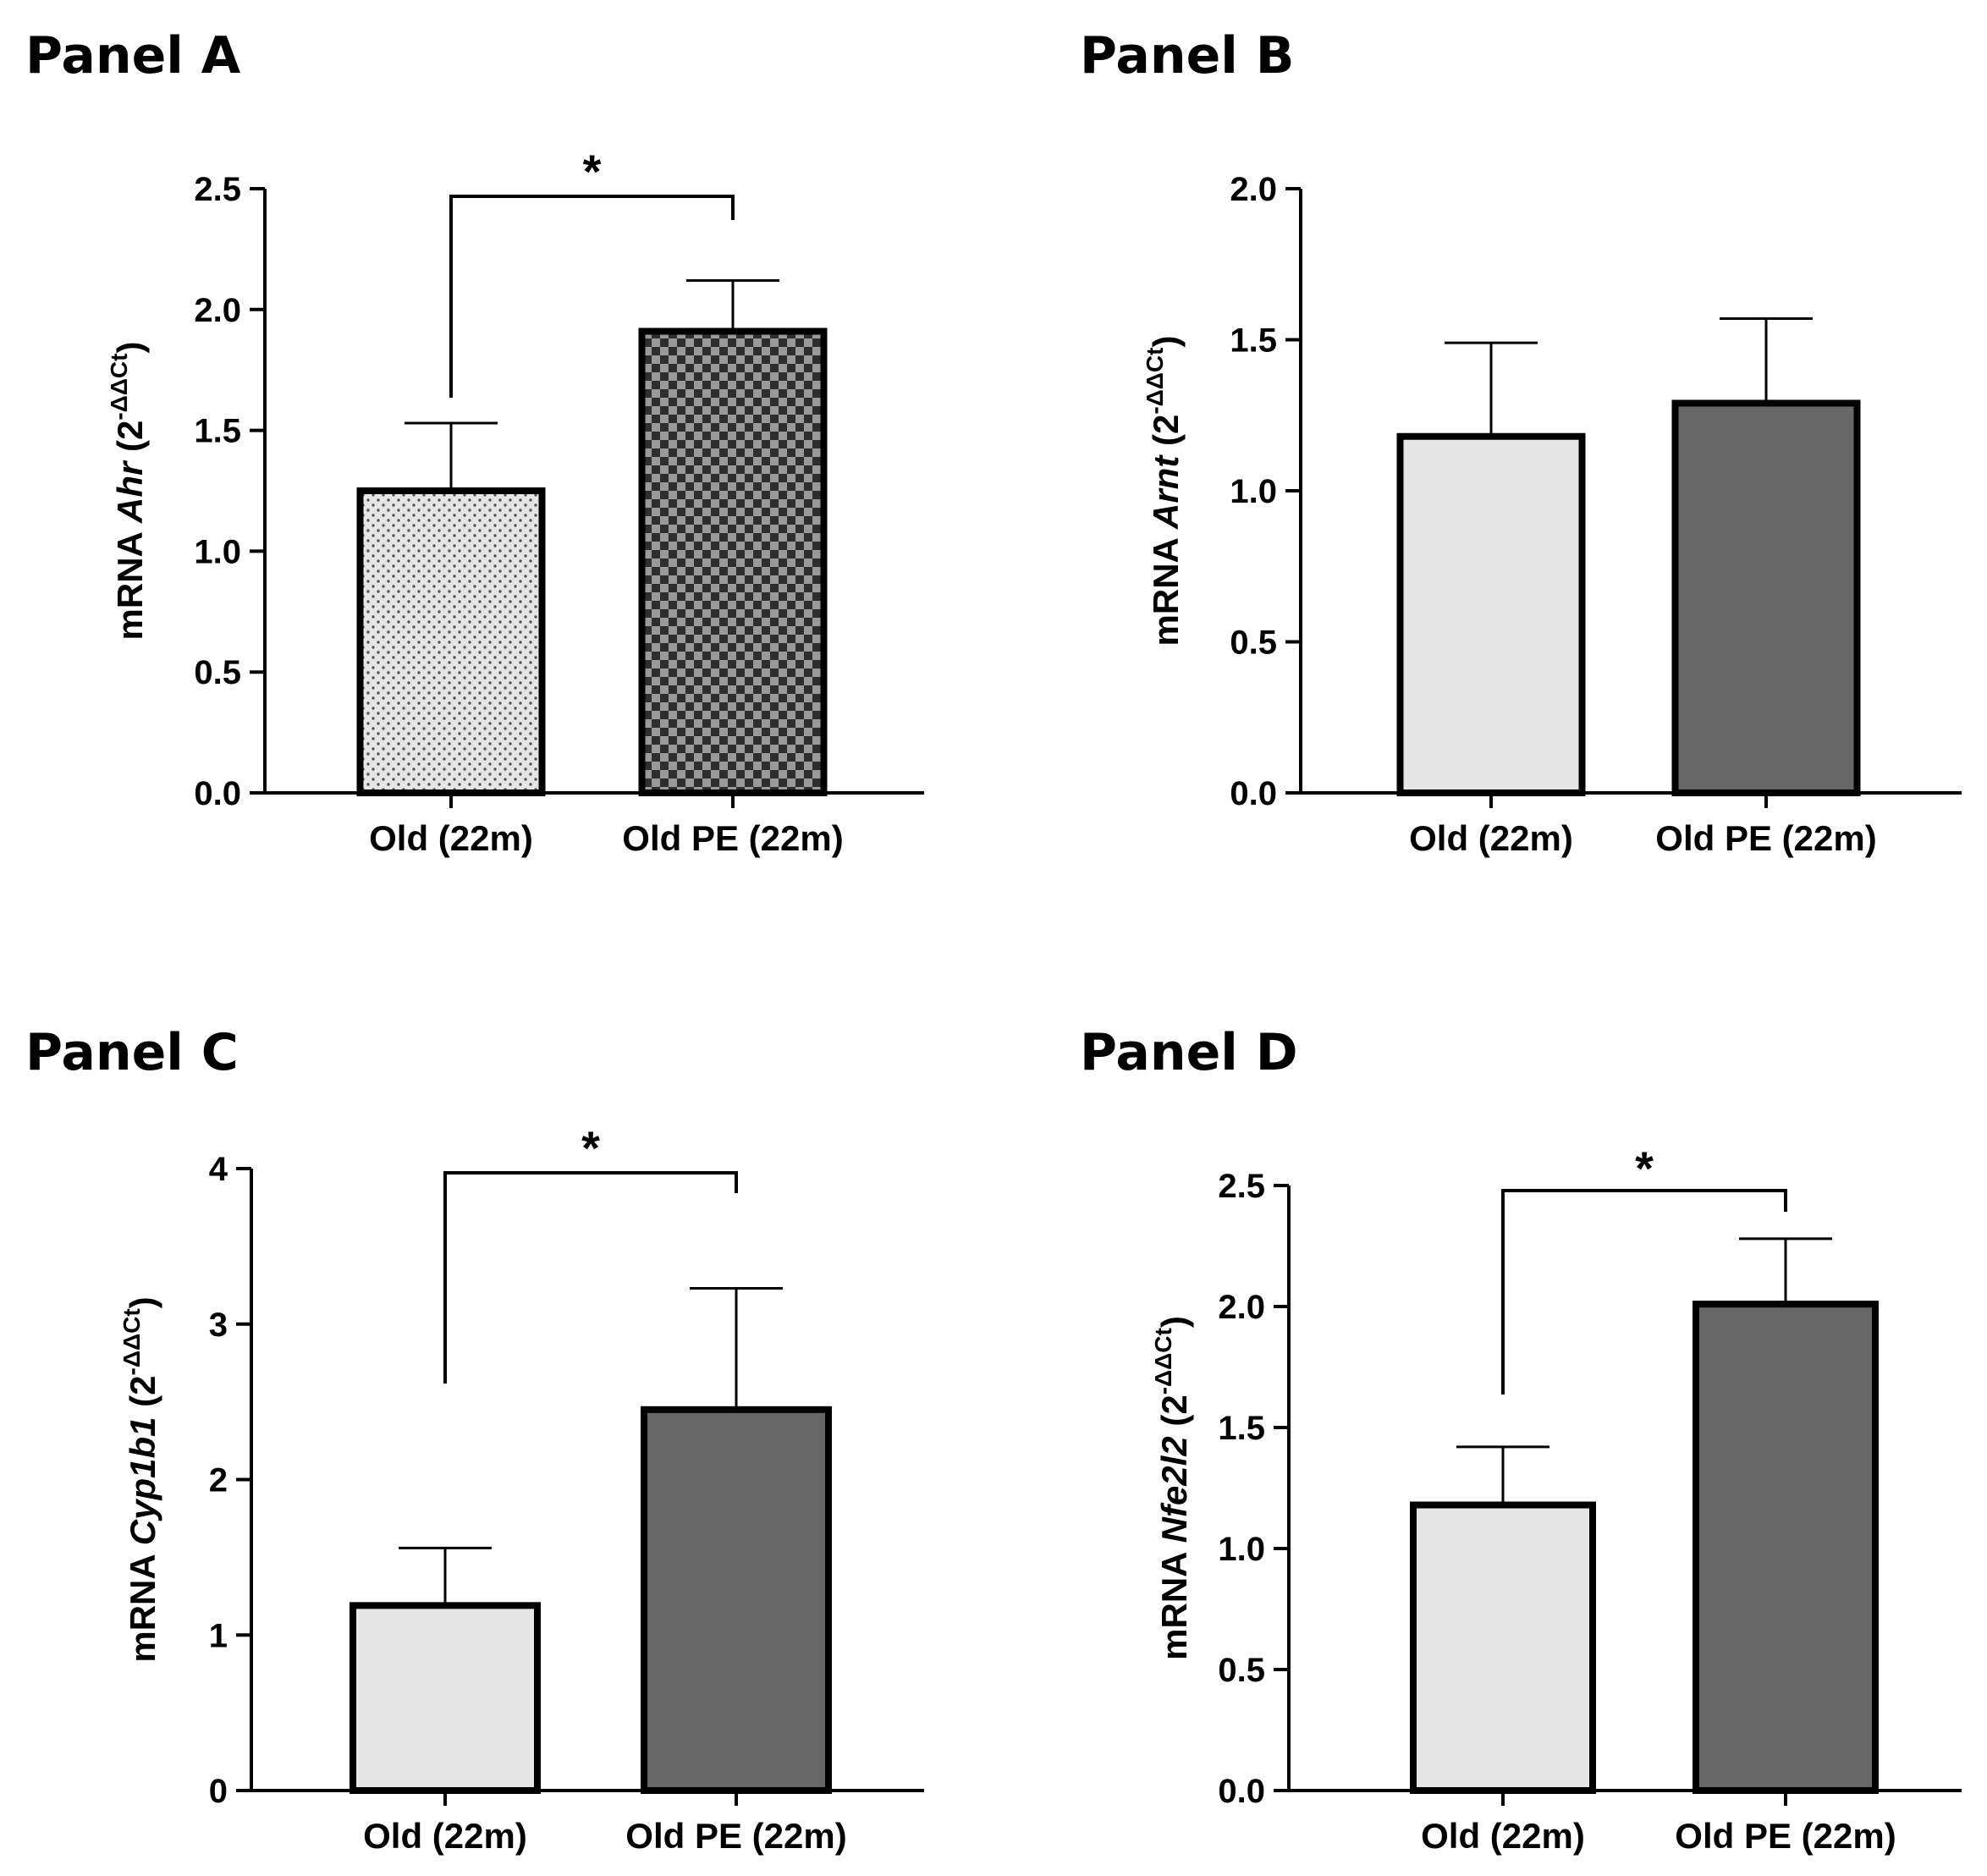 Image resolution: width=1987 pixels, height=1876 pixels. What do you see at coordinates (592, 172) in the screenshot?
I see `panel-a-significance-star: *` at bounding box center [592, 172].